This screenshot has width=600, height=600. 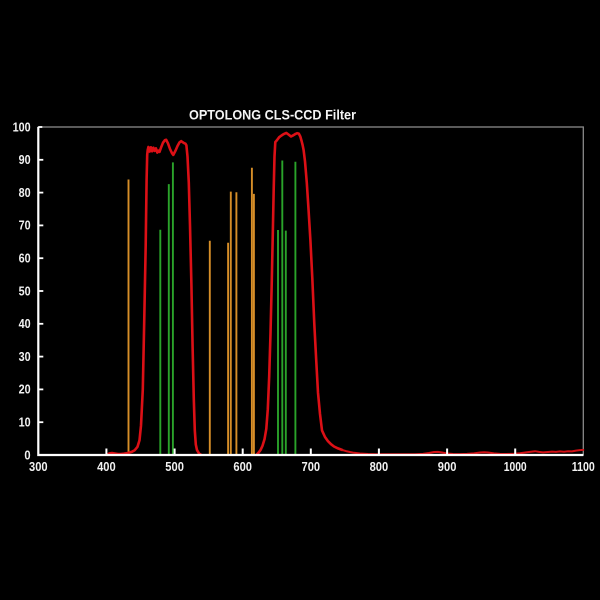 I want to click on svg-text: 0, so click(x=27, y=455).